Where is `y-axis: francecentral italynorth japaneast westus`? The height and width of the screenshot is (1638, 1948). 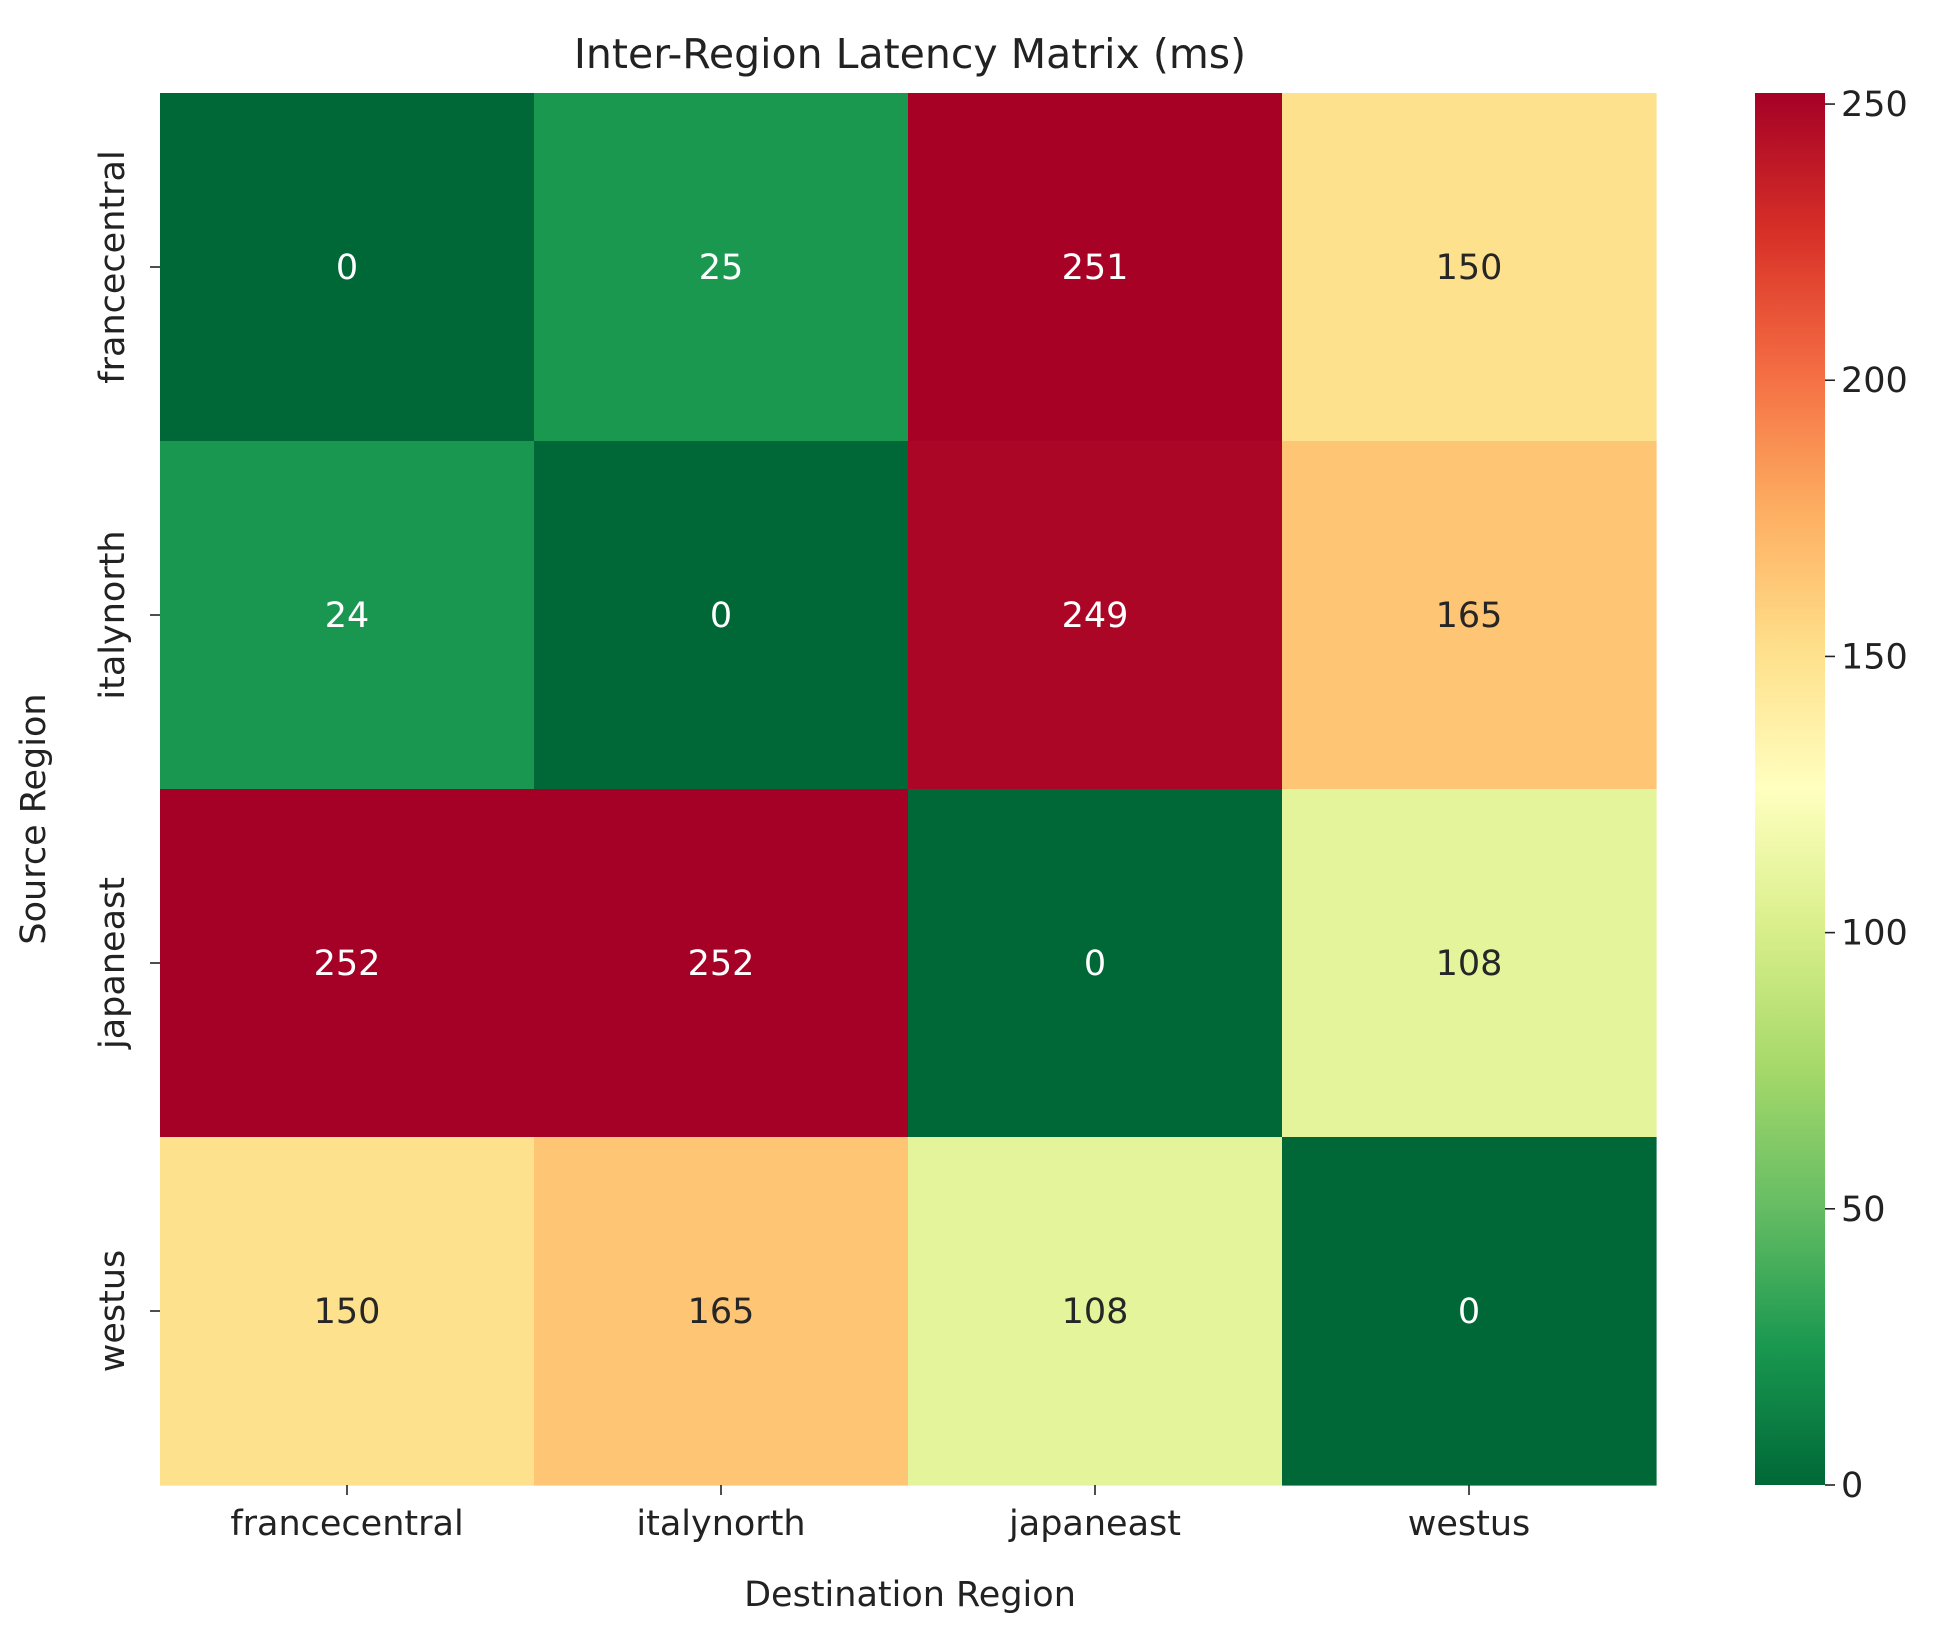
y-axis: francecentral italynorth japaneast westus is located at coordinates (126, 761).